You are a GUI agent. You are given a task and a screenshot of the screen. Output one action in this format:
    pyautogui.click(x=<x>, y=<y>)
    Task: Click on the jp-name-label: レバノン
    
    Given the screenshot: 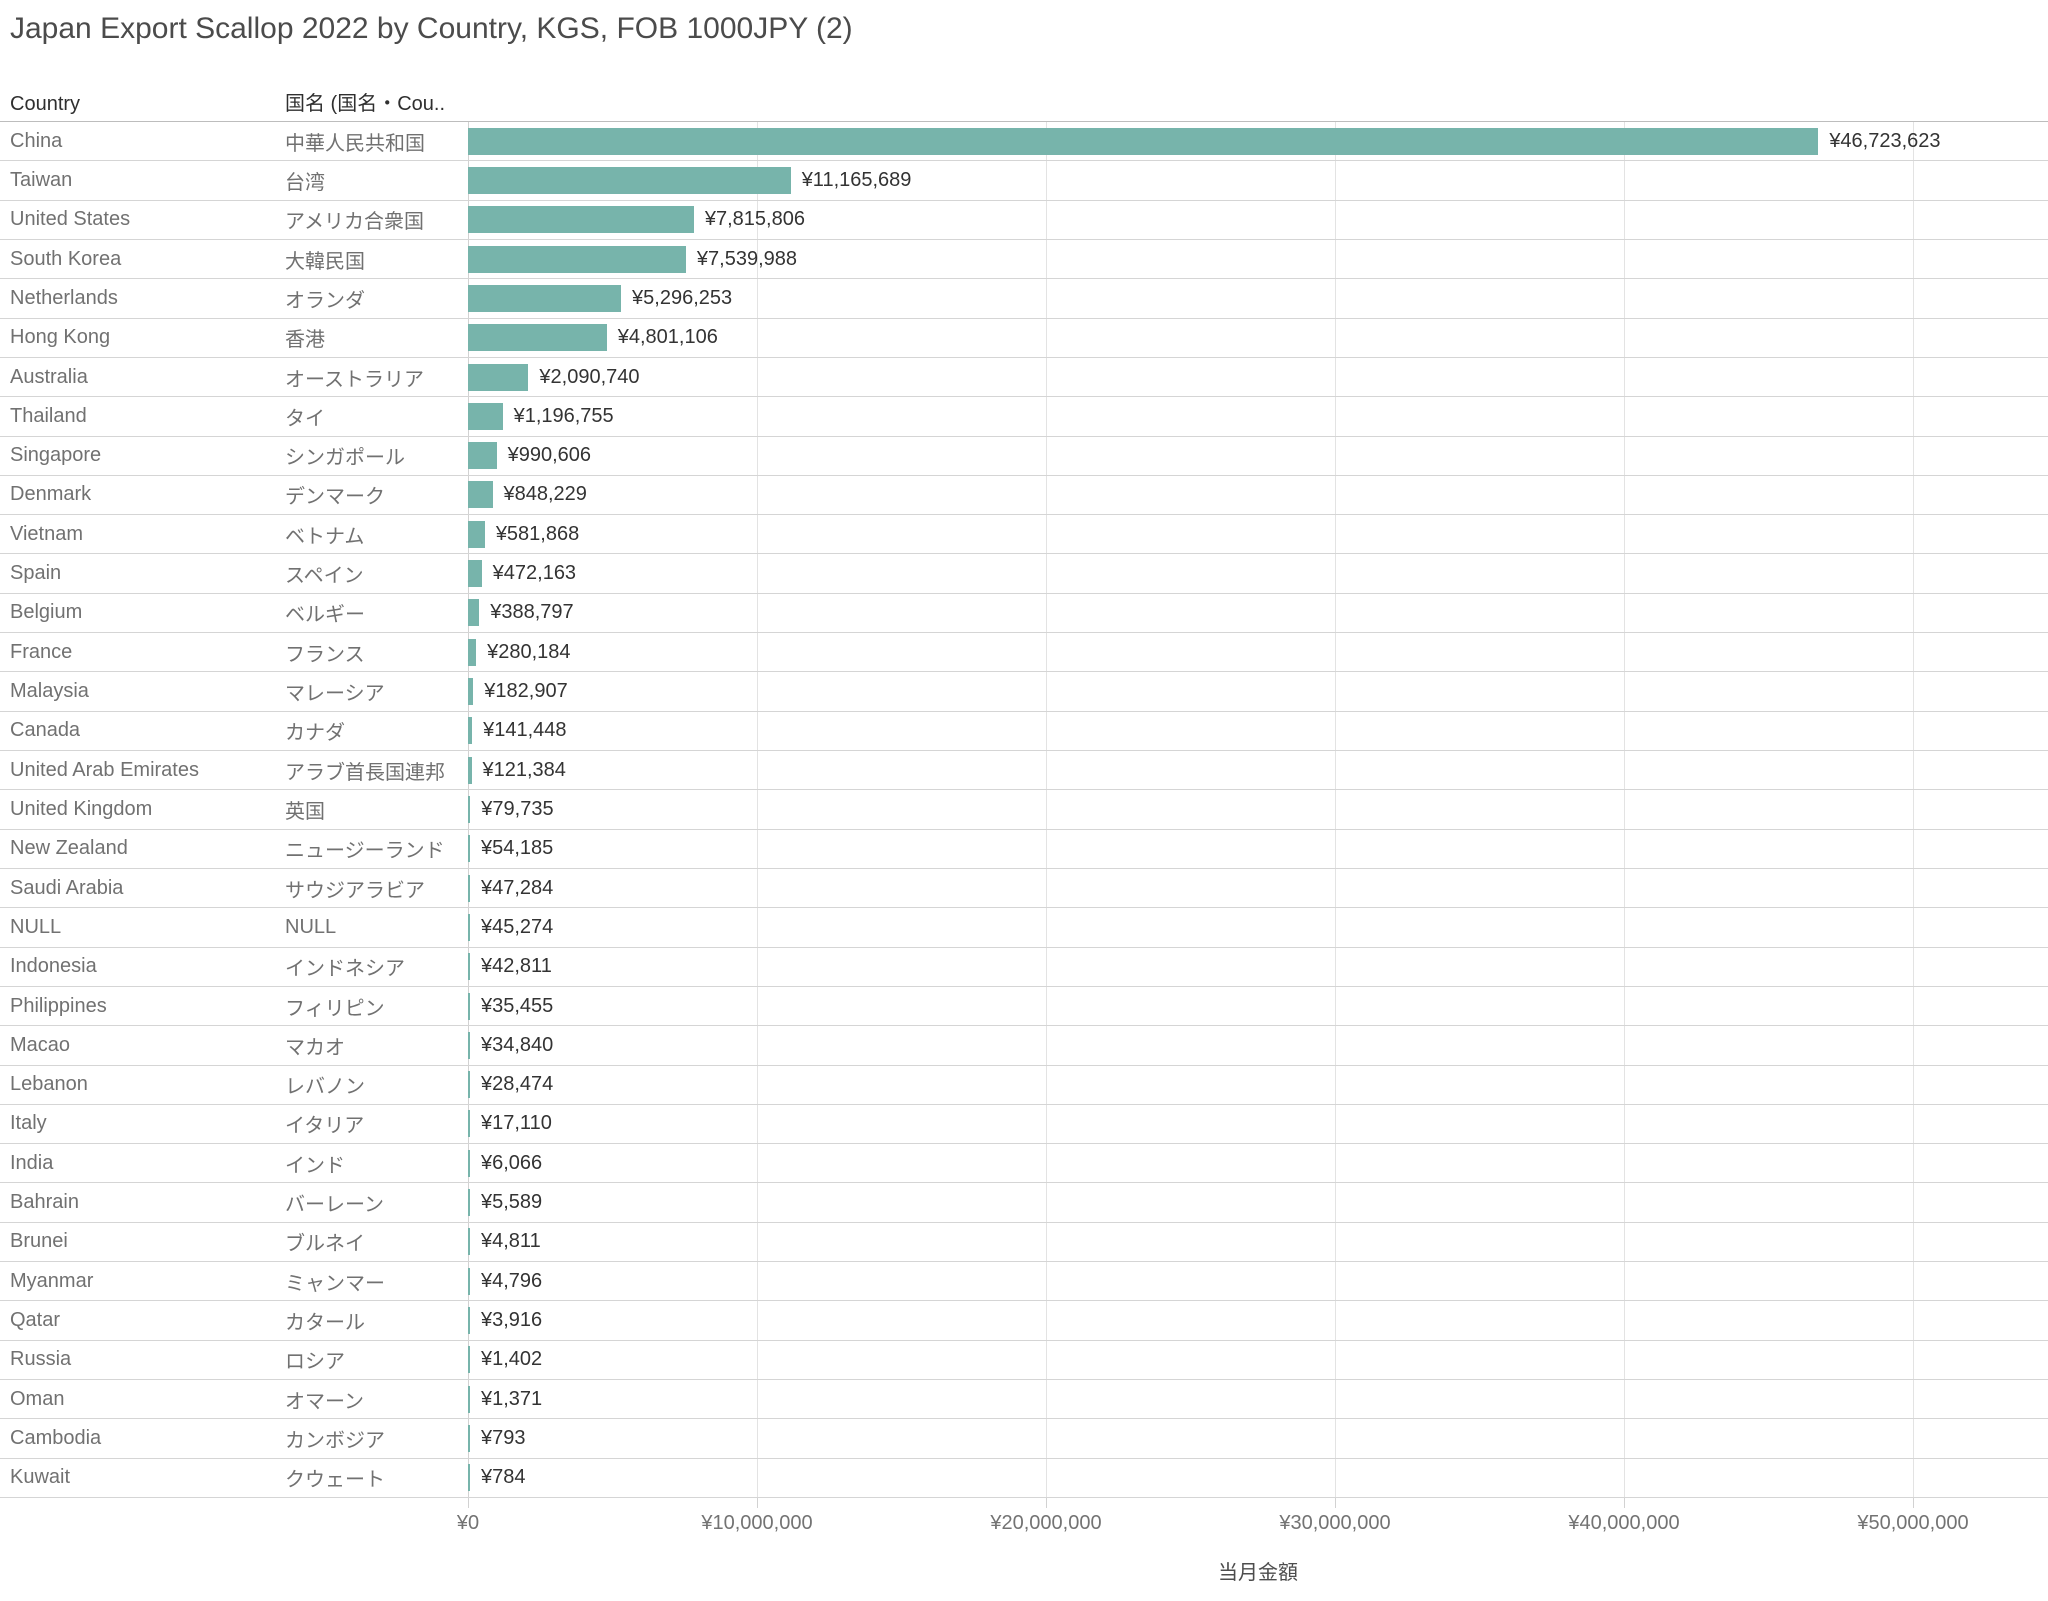 What is the action you would take?
    pyautogui.click(x=325, y=1087)
    